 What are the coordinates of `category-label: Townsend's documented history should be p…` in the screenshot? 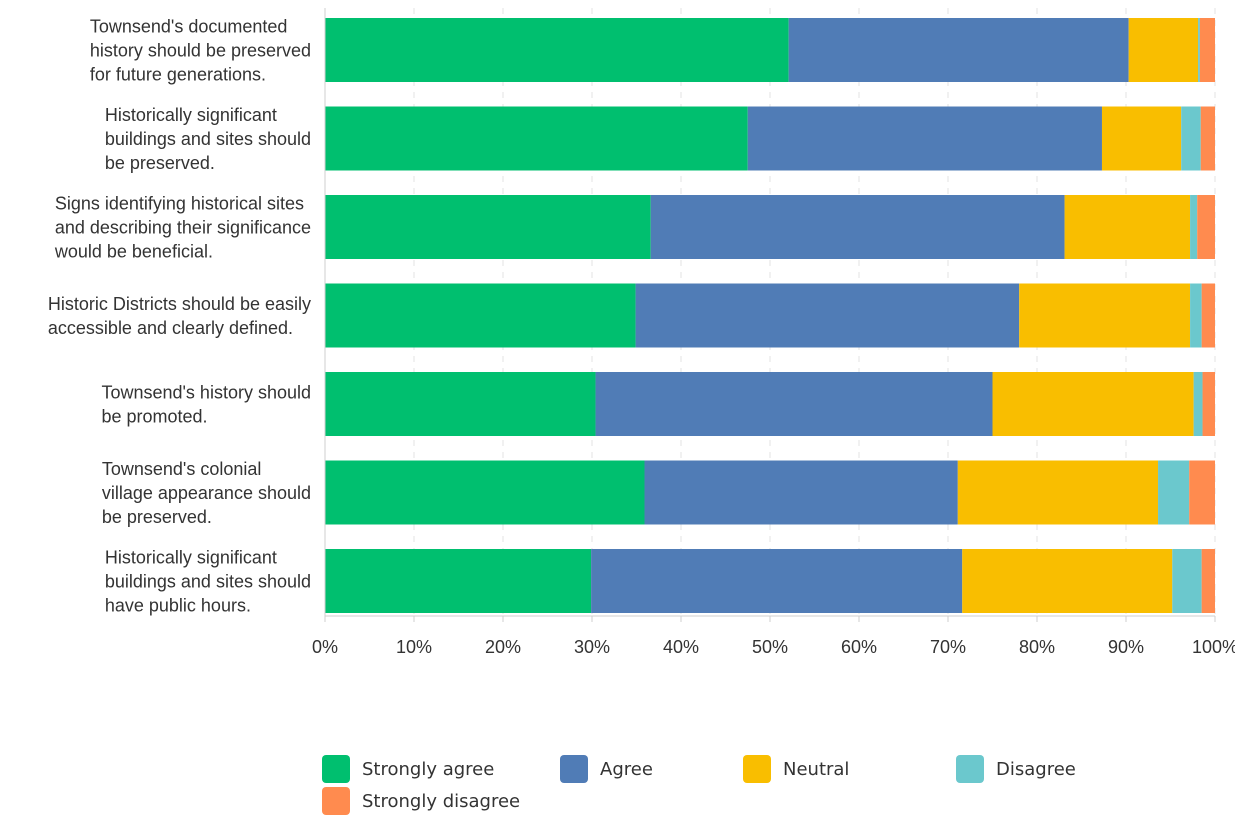 It's located at (200, 51).